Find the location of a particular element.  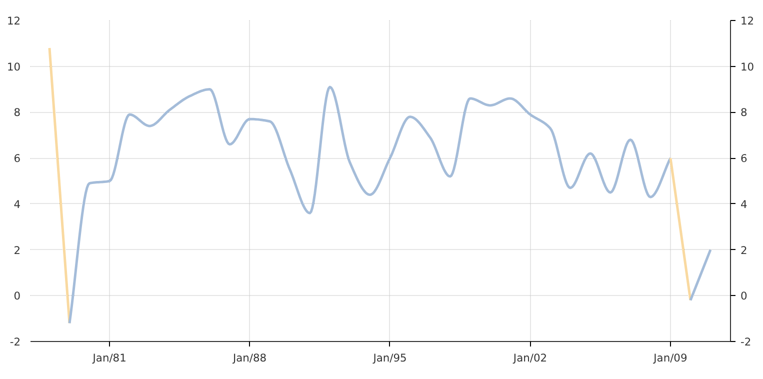

y-tick-label: 8 is located at coordinates (744, 113).